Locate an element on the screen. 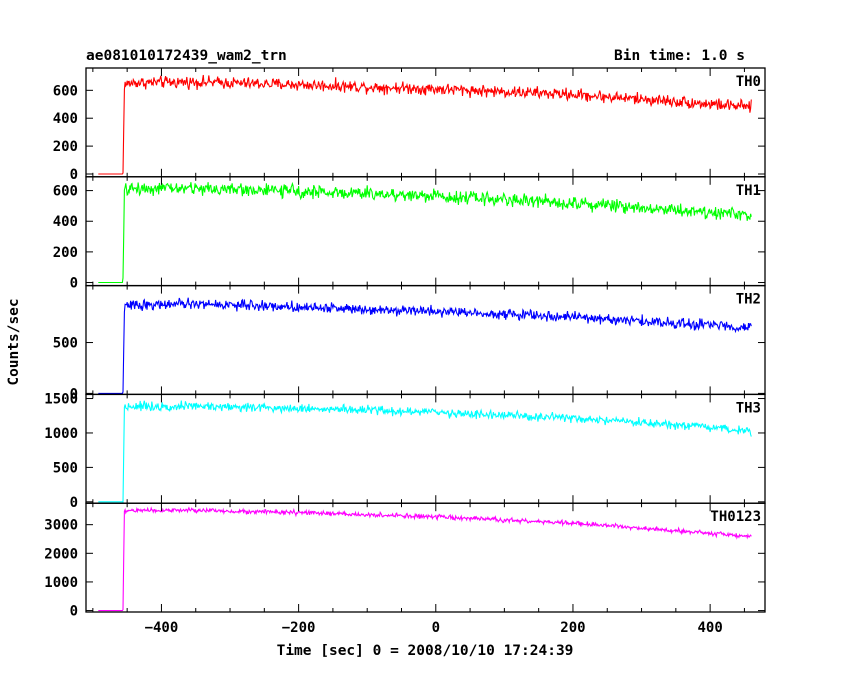  x-tick-label: 400 is located at coordinates (709, 628).